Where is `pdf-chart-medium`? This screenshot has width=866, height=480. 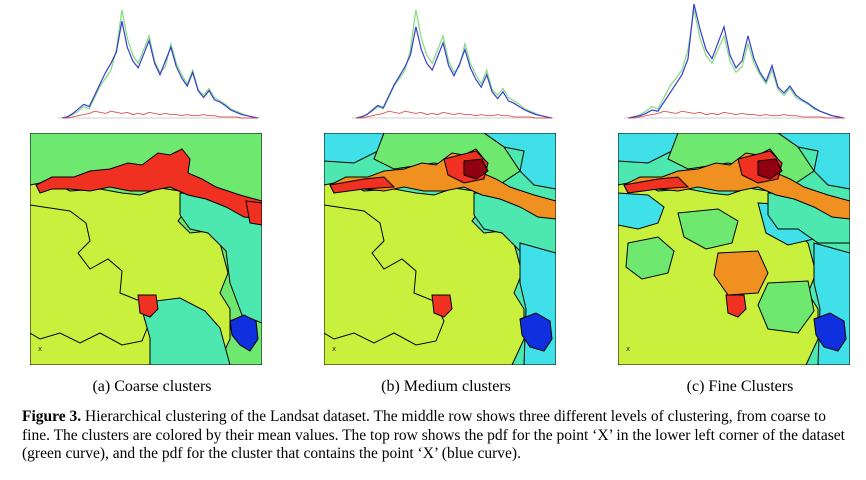
pdf-chart-medium is located at coordinates (453, 64).